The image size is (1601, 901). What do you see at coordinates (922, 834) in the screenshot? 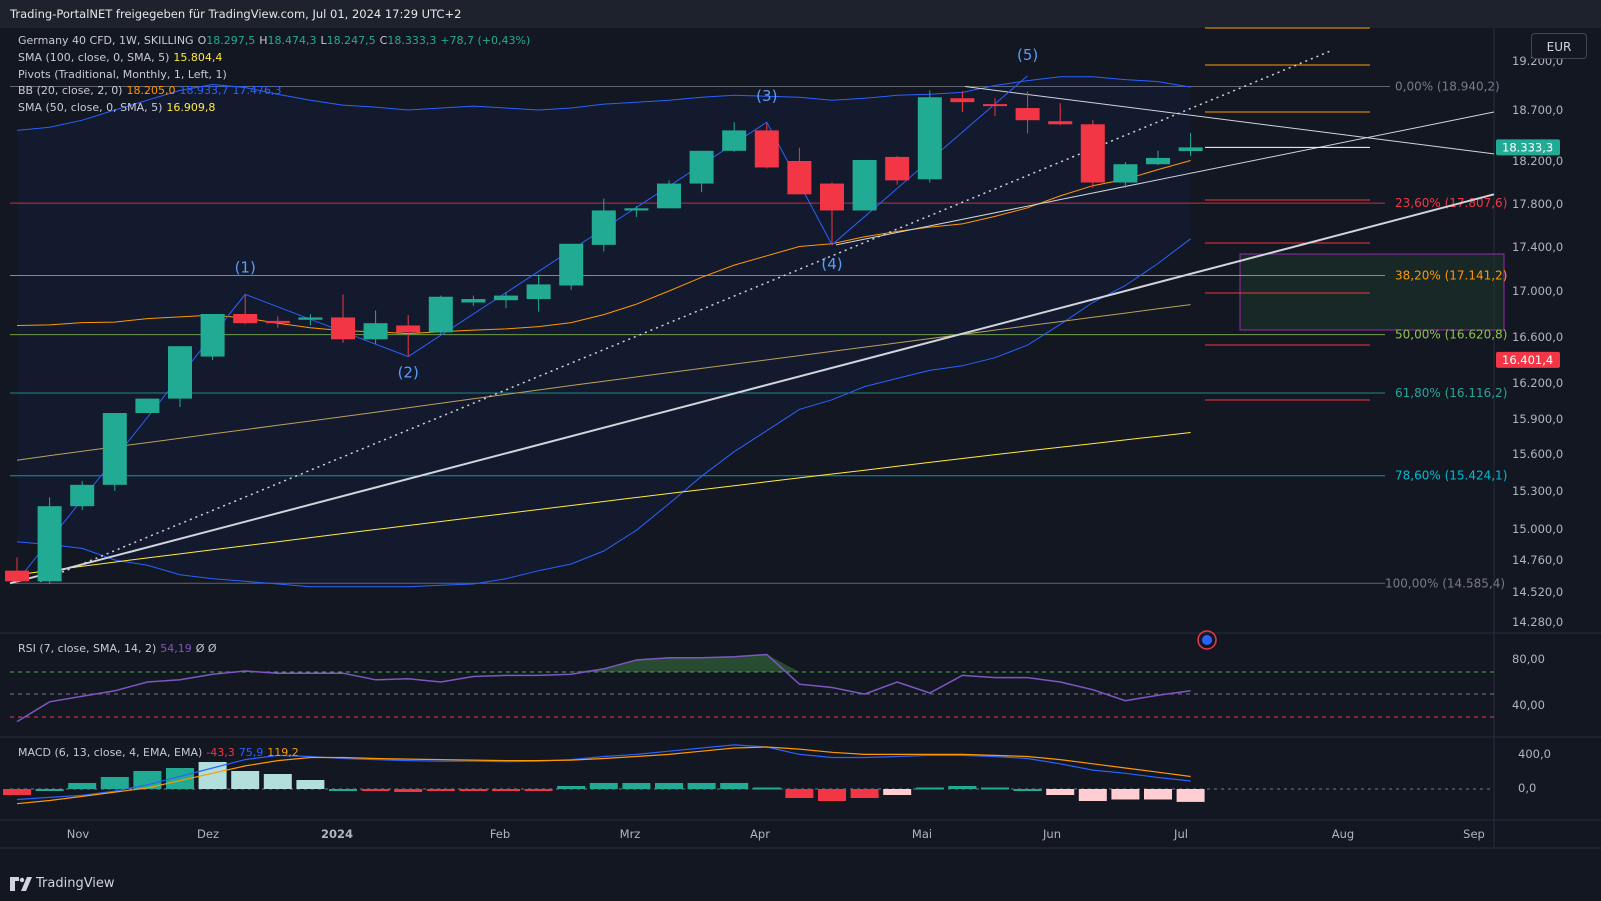
I see `time-axis-label: Mai` at bounding box center [922, 834].